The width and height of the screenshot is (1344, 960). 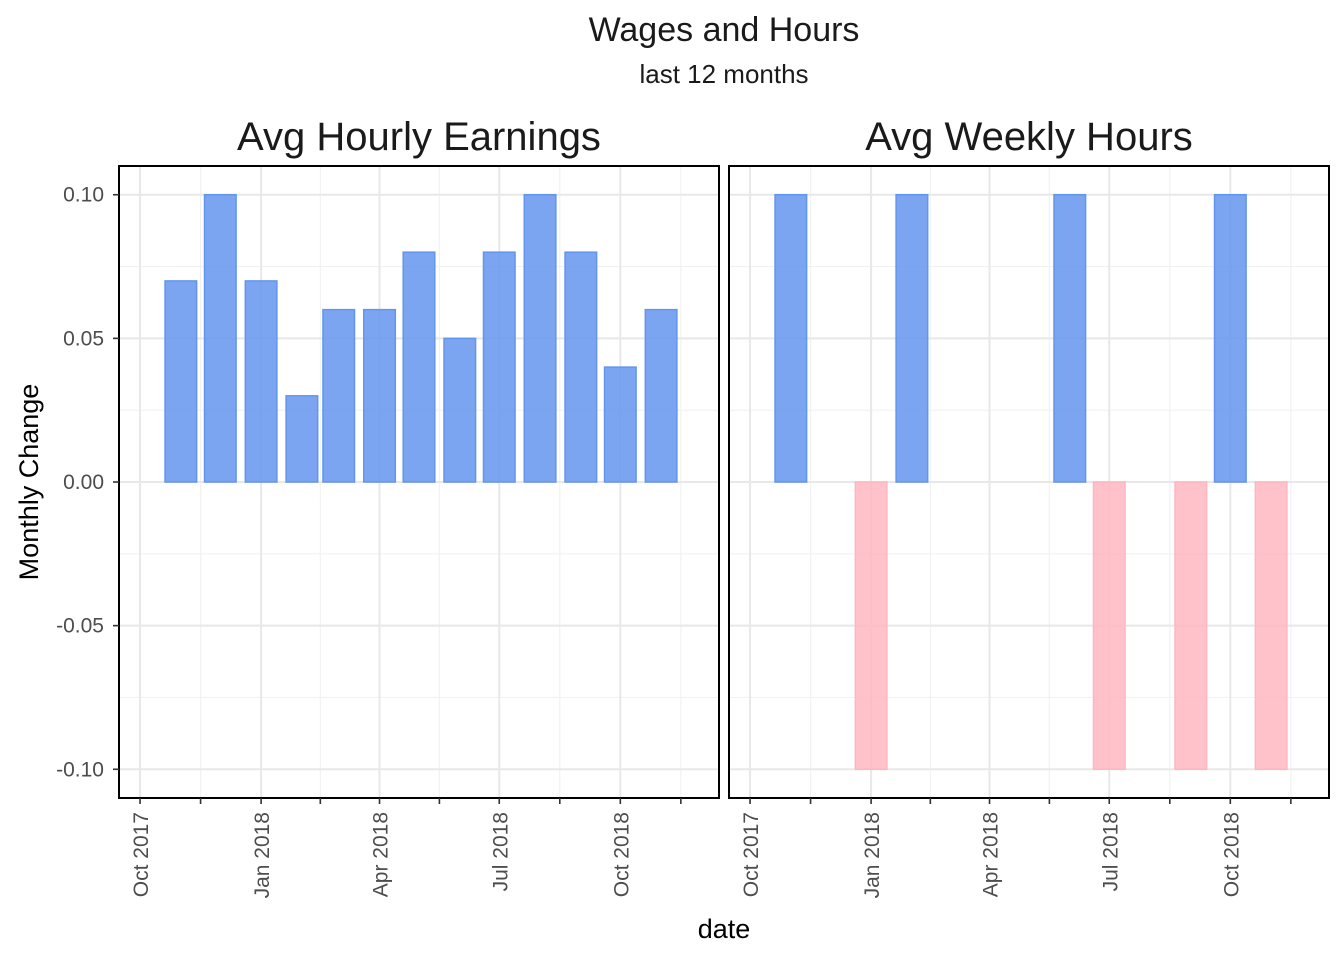 I want to click on y-axis-title: Monthly Change, so click(x=29, y=482).